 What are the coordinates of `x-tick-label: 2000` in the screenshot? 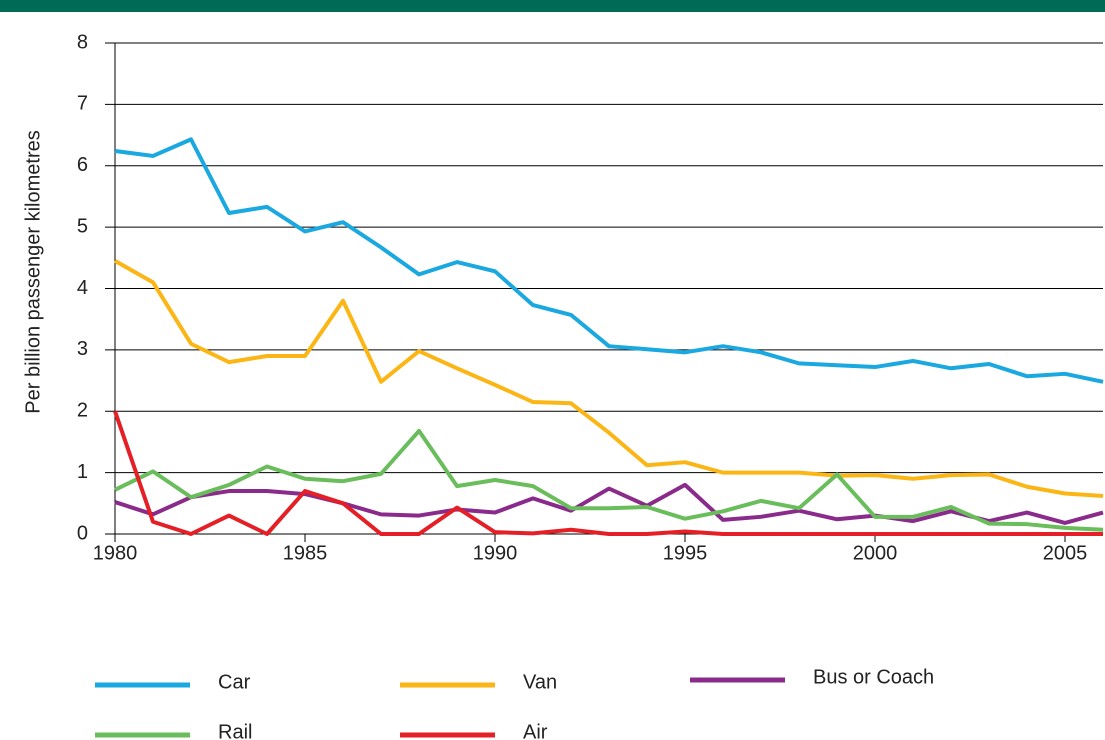 It's located at (875, 553).